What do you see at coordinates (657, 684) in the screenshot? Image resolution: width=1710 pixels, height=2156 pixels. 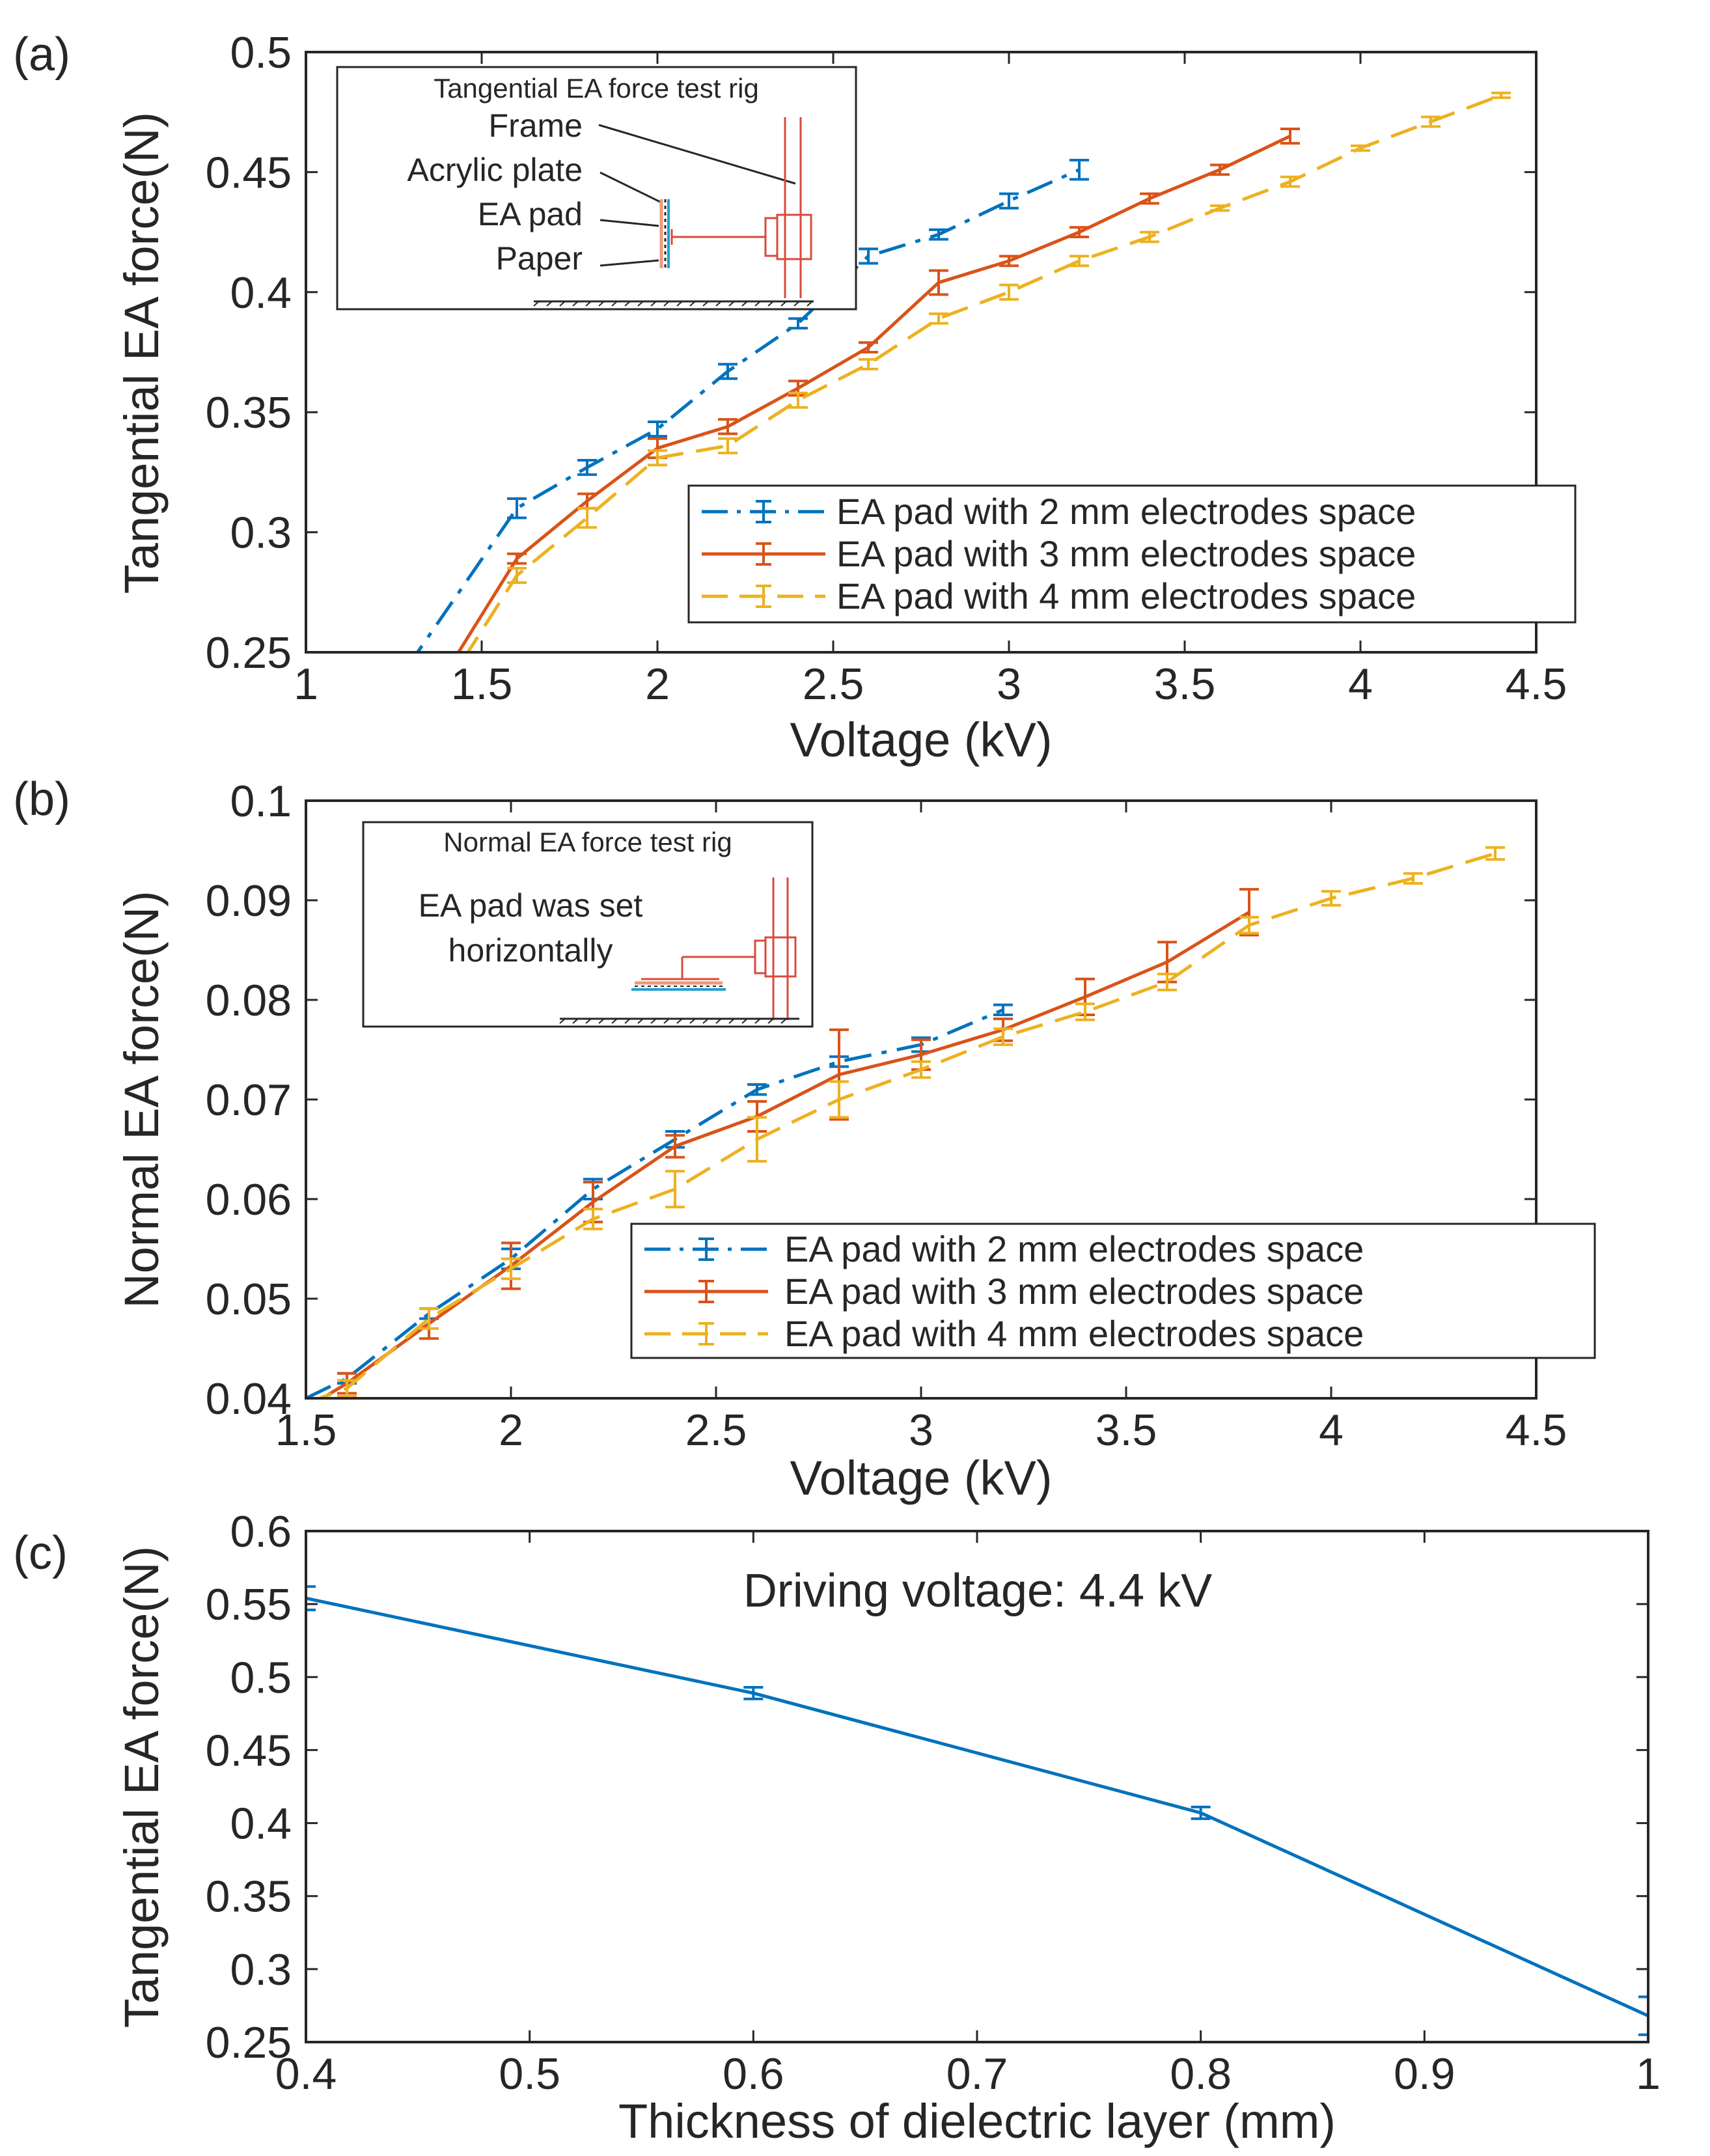 I see `panel-a-x-tick-label: 2` at bounding box center [657, 684].